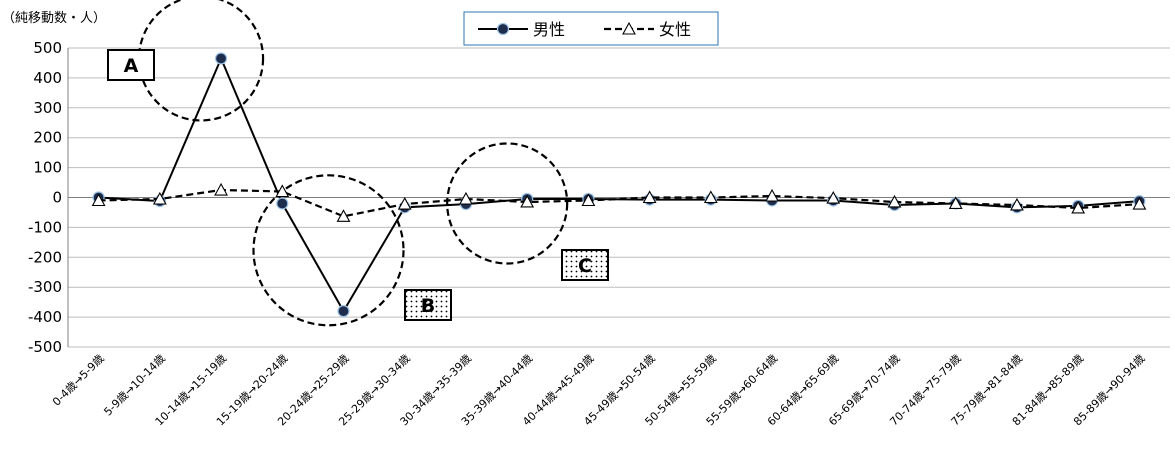  I want to click on y-axis-label: （純移動数・人）, so click(54, 18).